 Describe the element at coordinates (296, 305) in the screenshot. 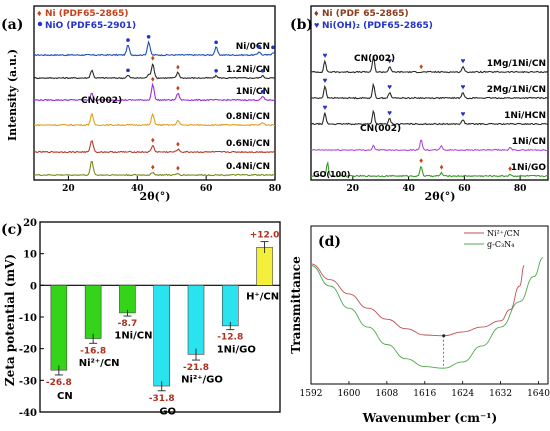

I see `y-axis-label-d: Transmittance` at that location.